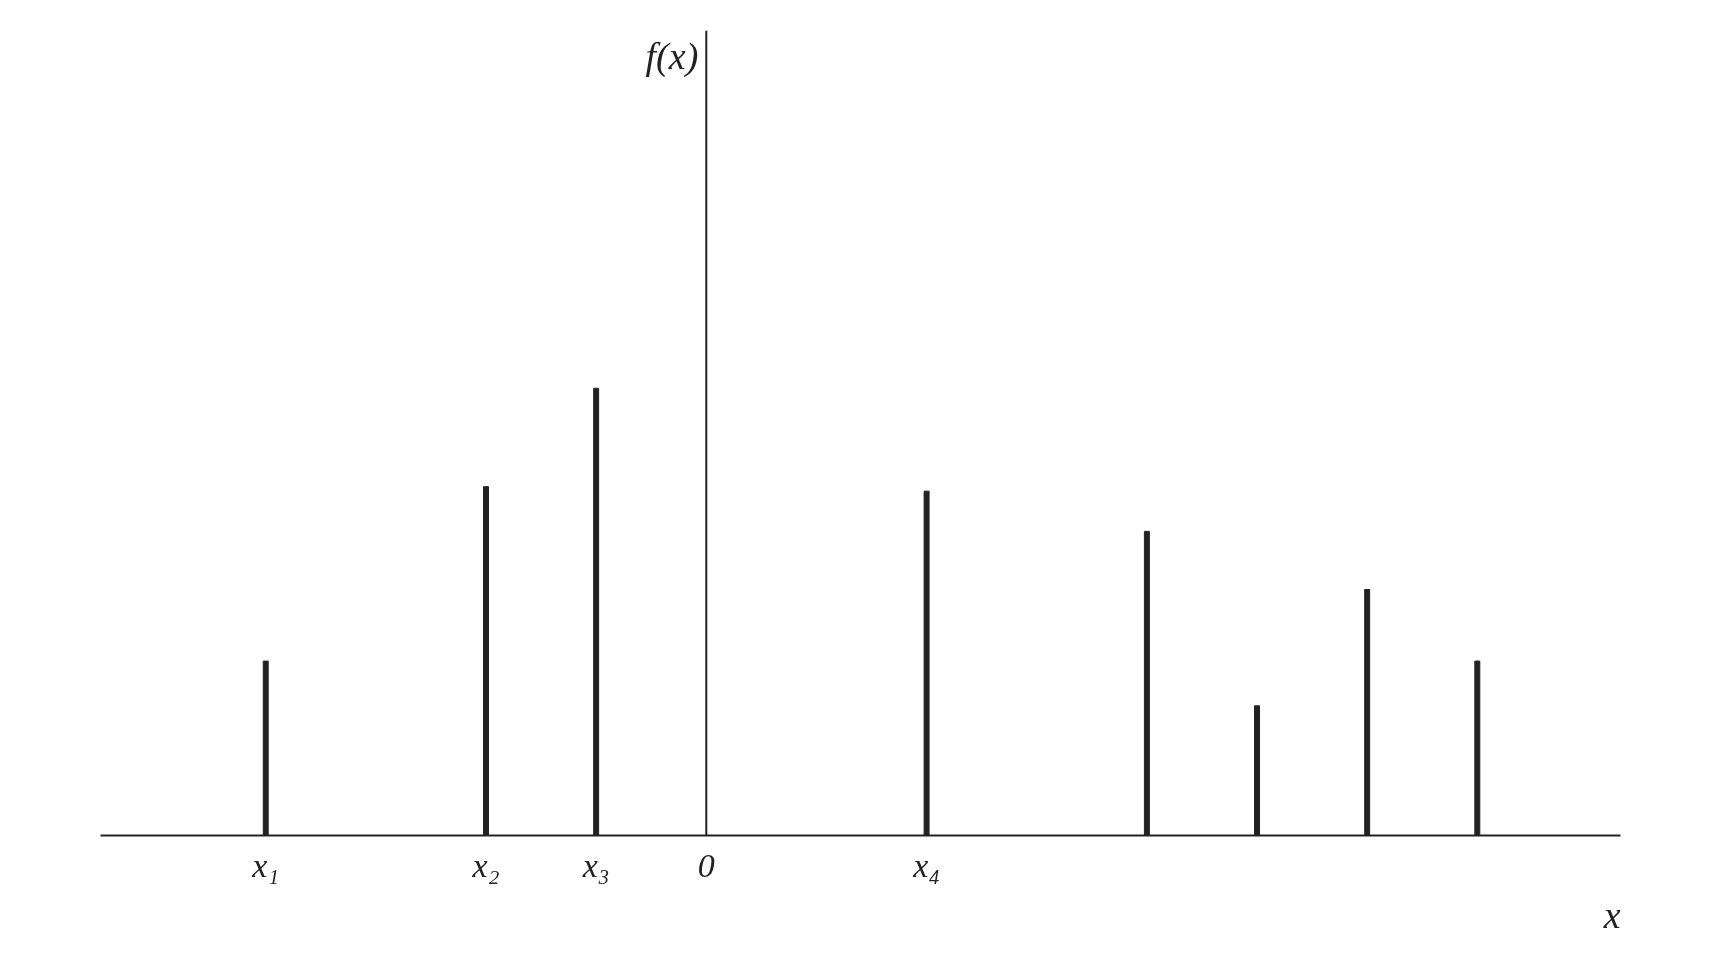  I want to click on text: f(x), so click(672, 56).